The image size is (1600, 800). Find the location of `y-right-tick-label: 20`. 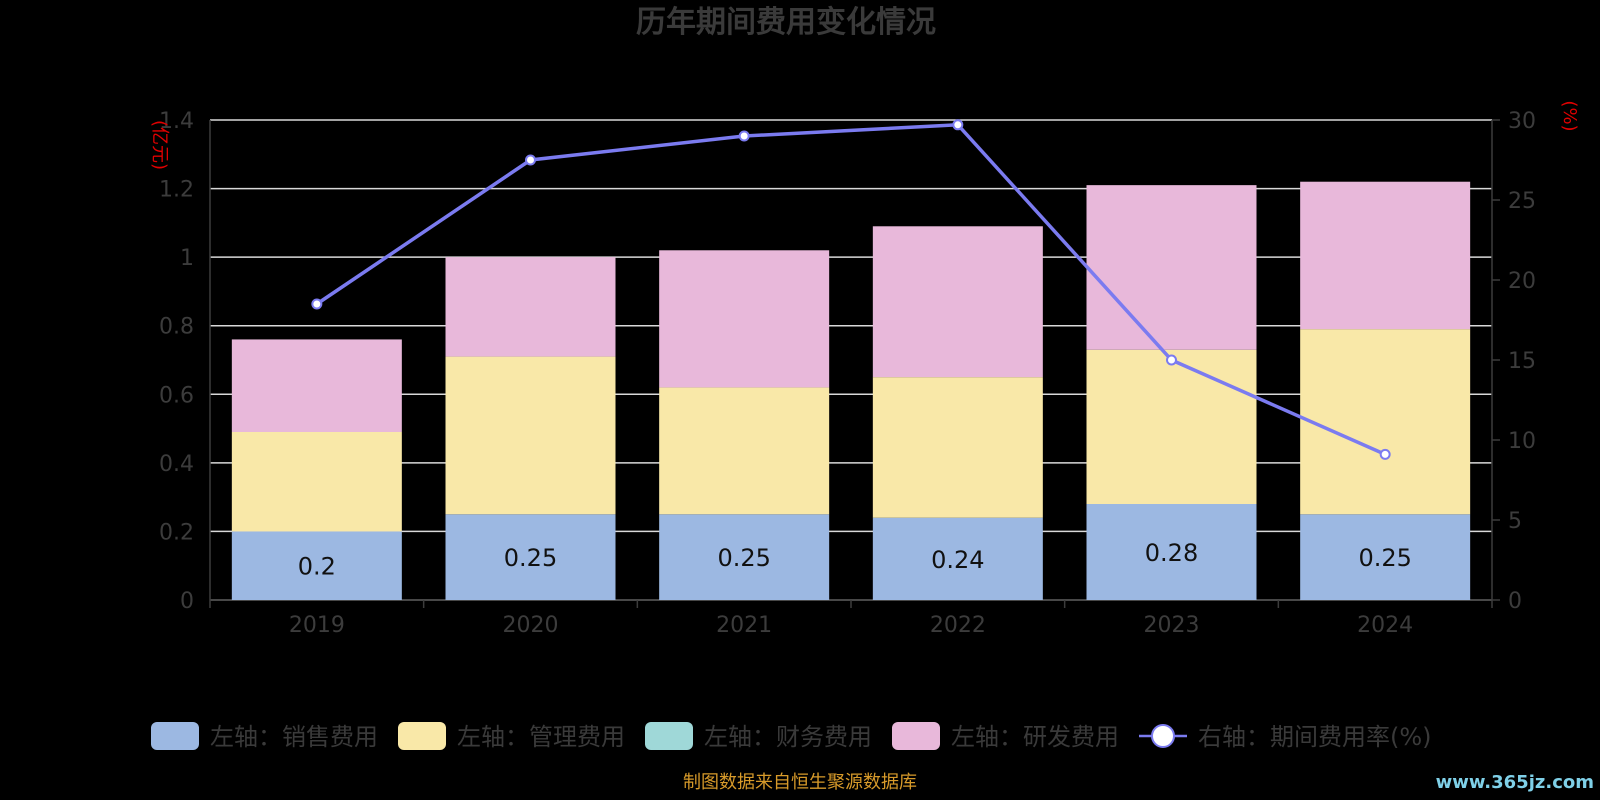

y-right-tick-label: 20 is located at coordinates (1522, 281).